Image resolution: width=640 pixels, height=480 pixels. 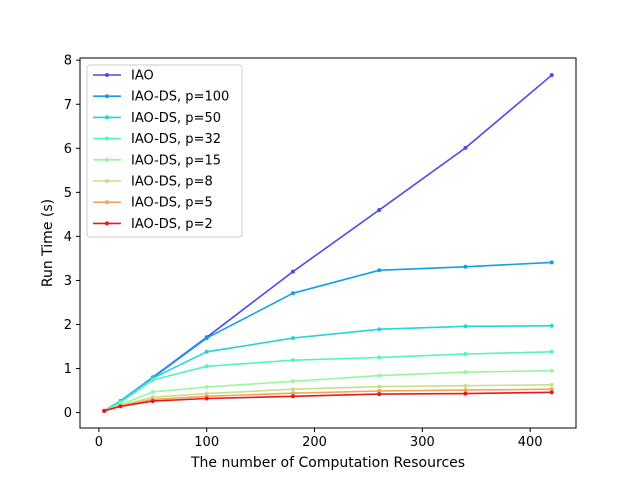 I want to click on legend-entry: IAO-DS, p=50, so click(x=157, y=118).